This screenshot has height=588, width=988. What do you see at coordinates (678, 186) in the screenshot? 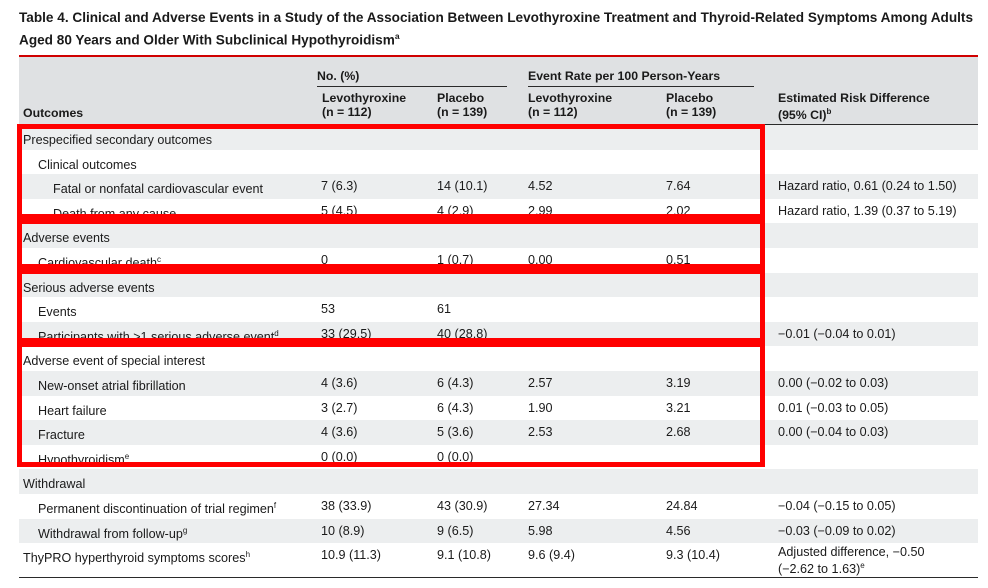
I see `cell-c4: 7.64` at bounding box center [678, 186].